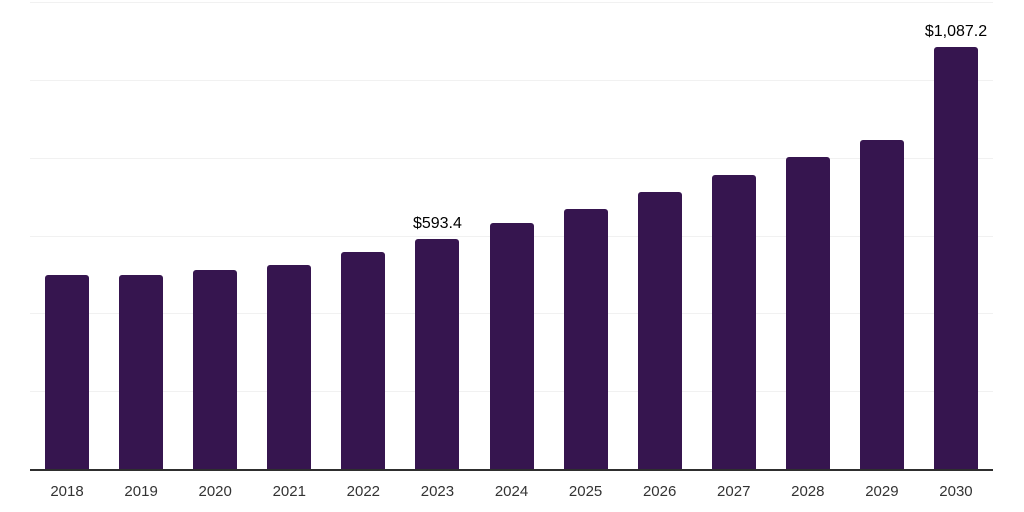 Image resolution: width=1024 pixels, height=512 pixels. I want to click on bar-column-2029, so click(882, 236).